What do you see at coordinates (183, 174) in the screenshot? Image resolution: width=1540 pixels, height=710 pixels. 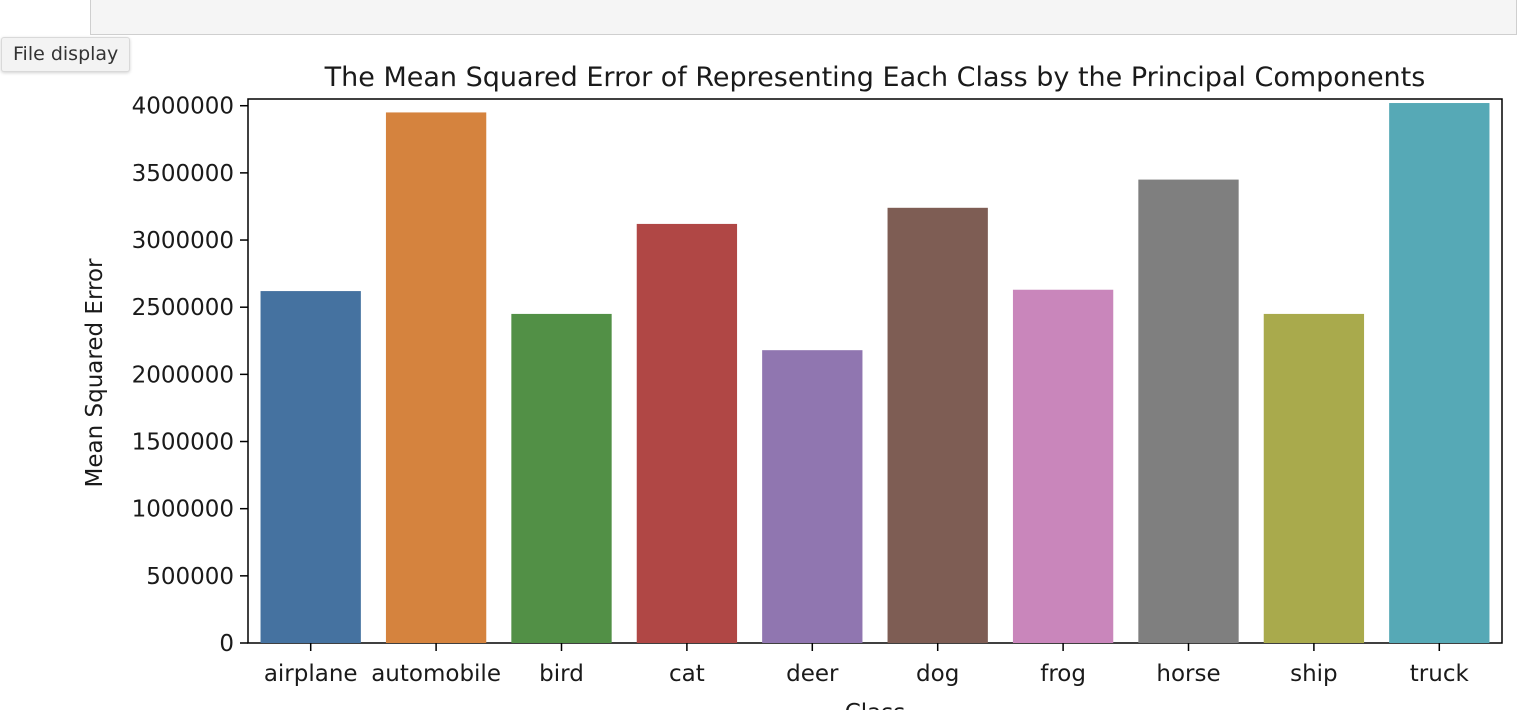 I see `y-tick-label: 3500000` at bounding box center [183, 174].